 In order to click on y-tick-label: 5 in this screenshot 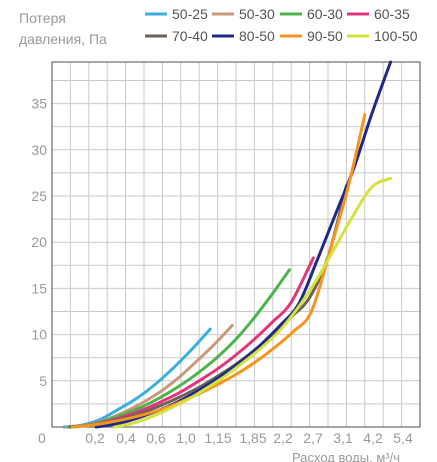, I will do `click(43, 381)`.